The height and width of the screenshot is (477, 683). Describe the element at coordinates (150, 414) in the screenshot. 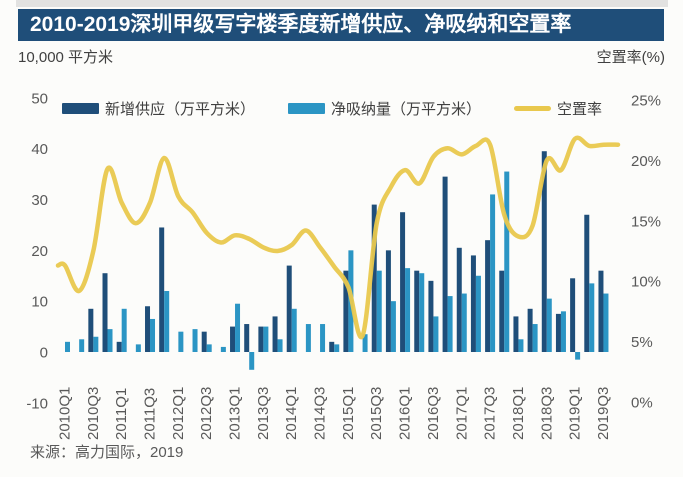

I see `svg-text: 2011Q3` at that location.